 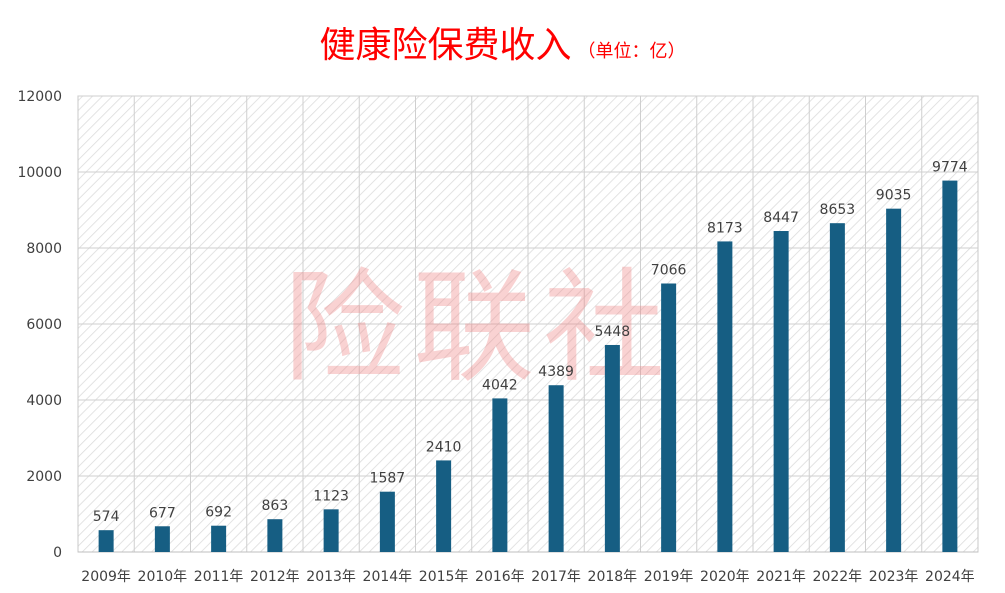 I want to click on y-tick-label: 12000, so click(x=39, y=97).